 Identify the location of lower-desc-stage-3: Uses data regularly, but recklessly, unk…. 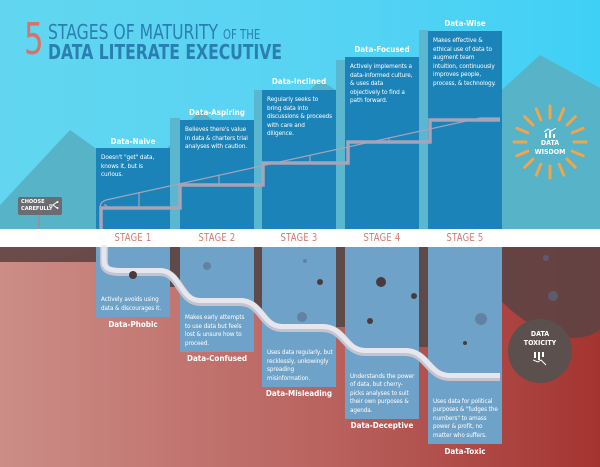
(300, 365).